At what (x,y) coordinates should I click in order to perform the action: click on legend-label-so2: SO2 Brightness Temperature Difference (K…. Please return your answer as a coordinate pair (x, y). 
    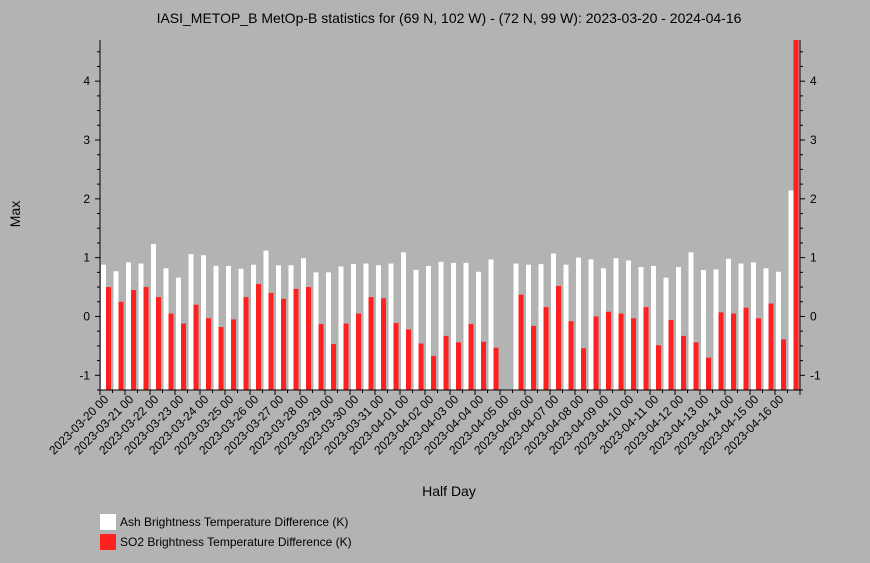
    Looking at the image, I should click on (236, 542).